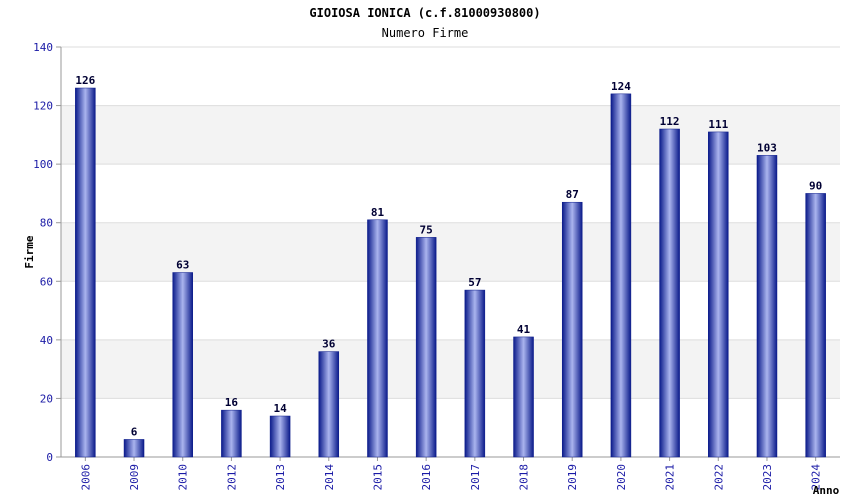 Image resolution: width=850 pixels, height=500 pixels. I want to click on bar-2016, so click(426, 347).